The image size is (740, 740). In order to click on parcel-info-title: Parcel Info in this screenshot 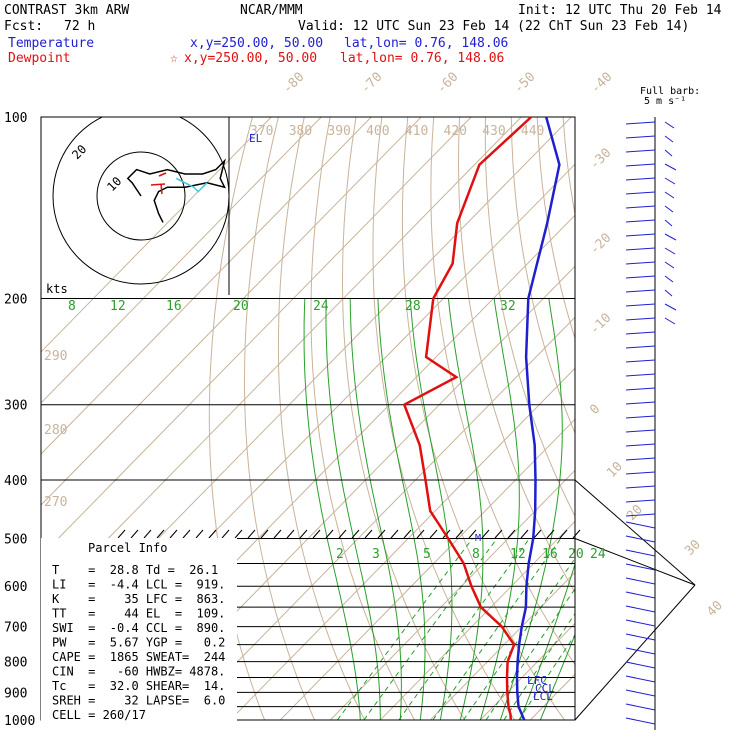, I will do `click(127, 548)`.